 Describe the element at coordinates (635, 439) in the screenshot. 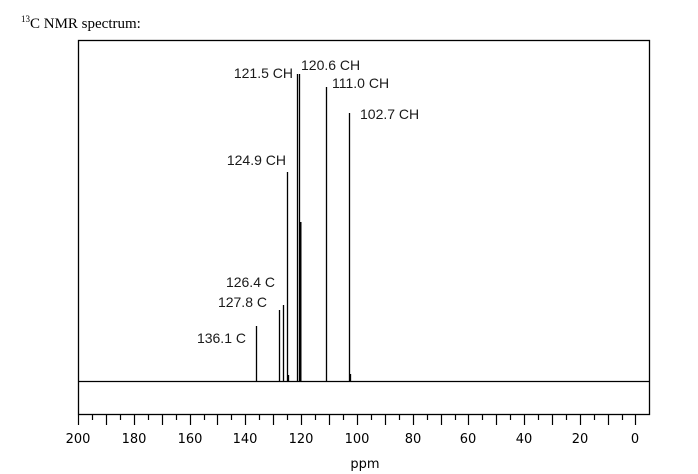

I see `tick-0: 0` at that location.